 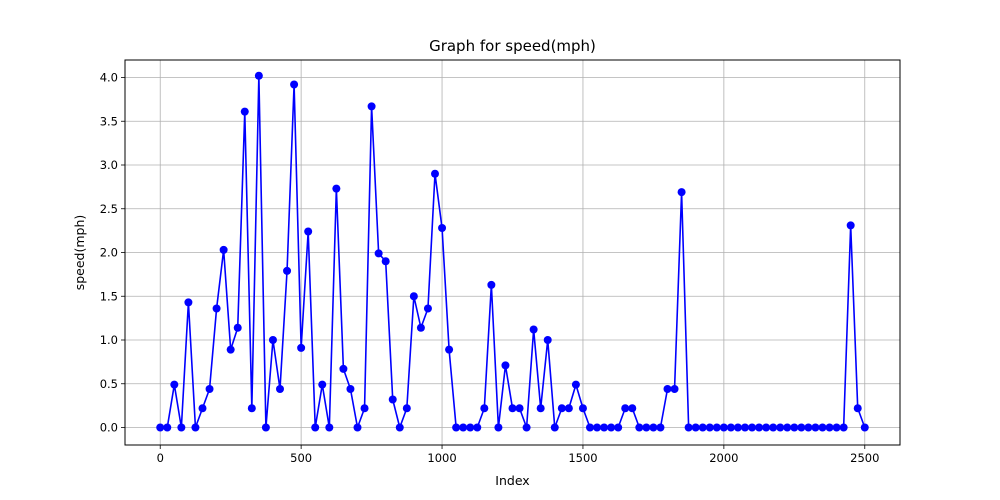 What do you see at coordinates (723, 458) in the screenshot?
I see `x-tick-label: 2000` at bounding box center [723, 458].